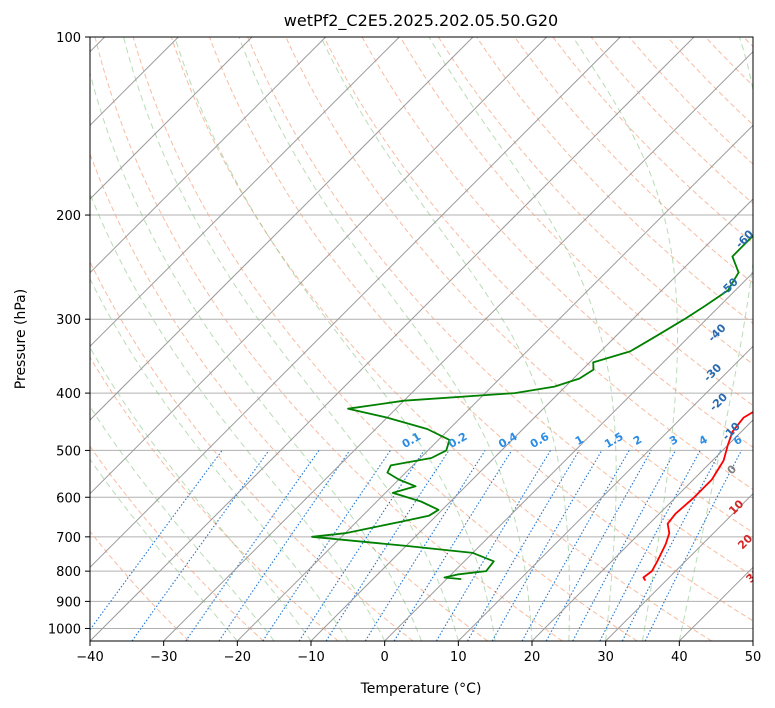  I want to click on isotherm-label: -30, so click(712, 372).